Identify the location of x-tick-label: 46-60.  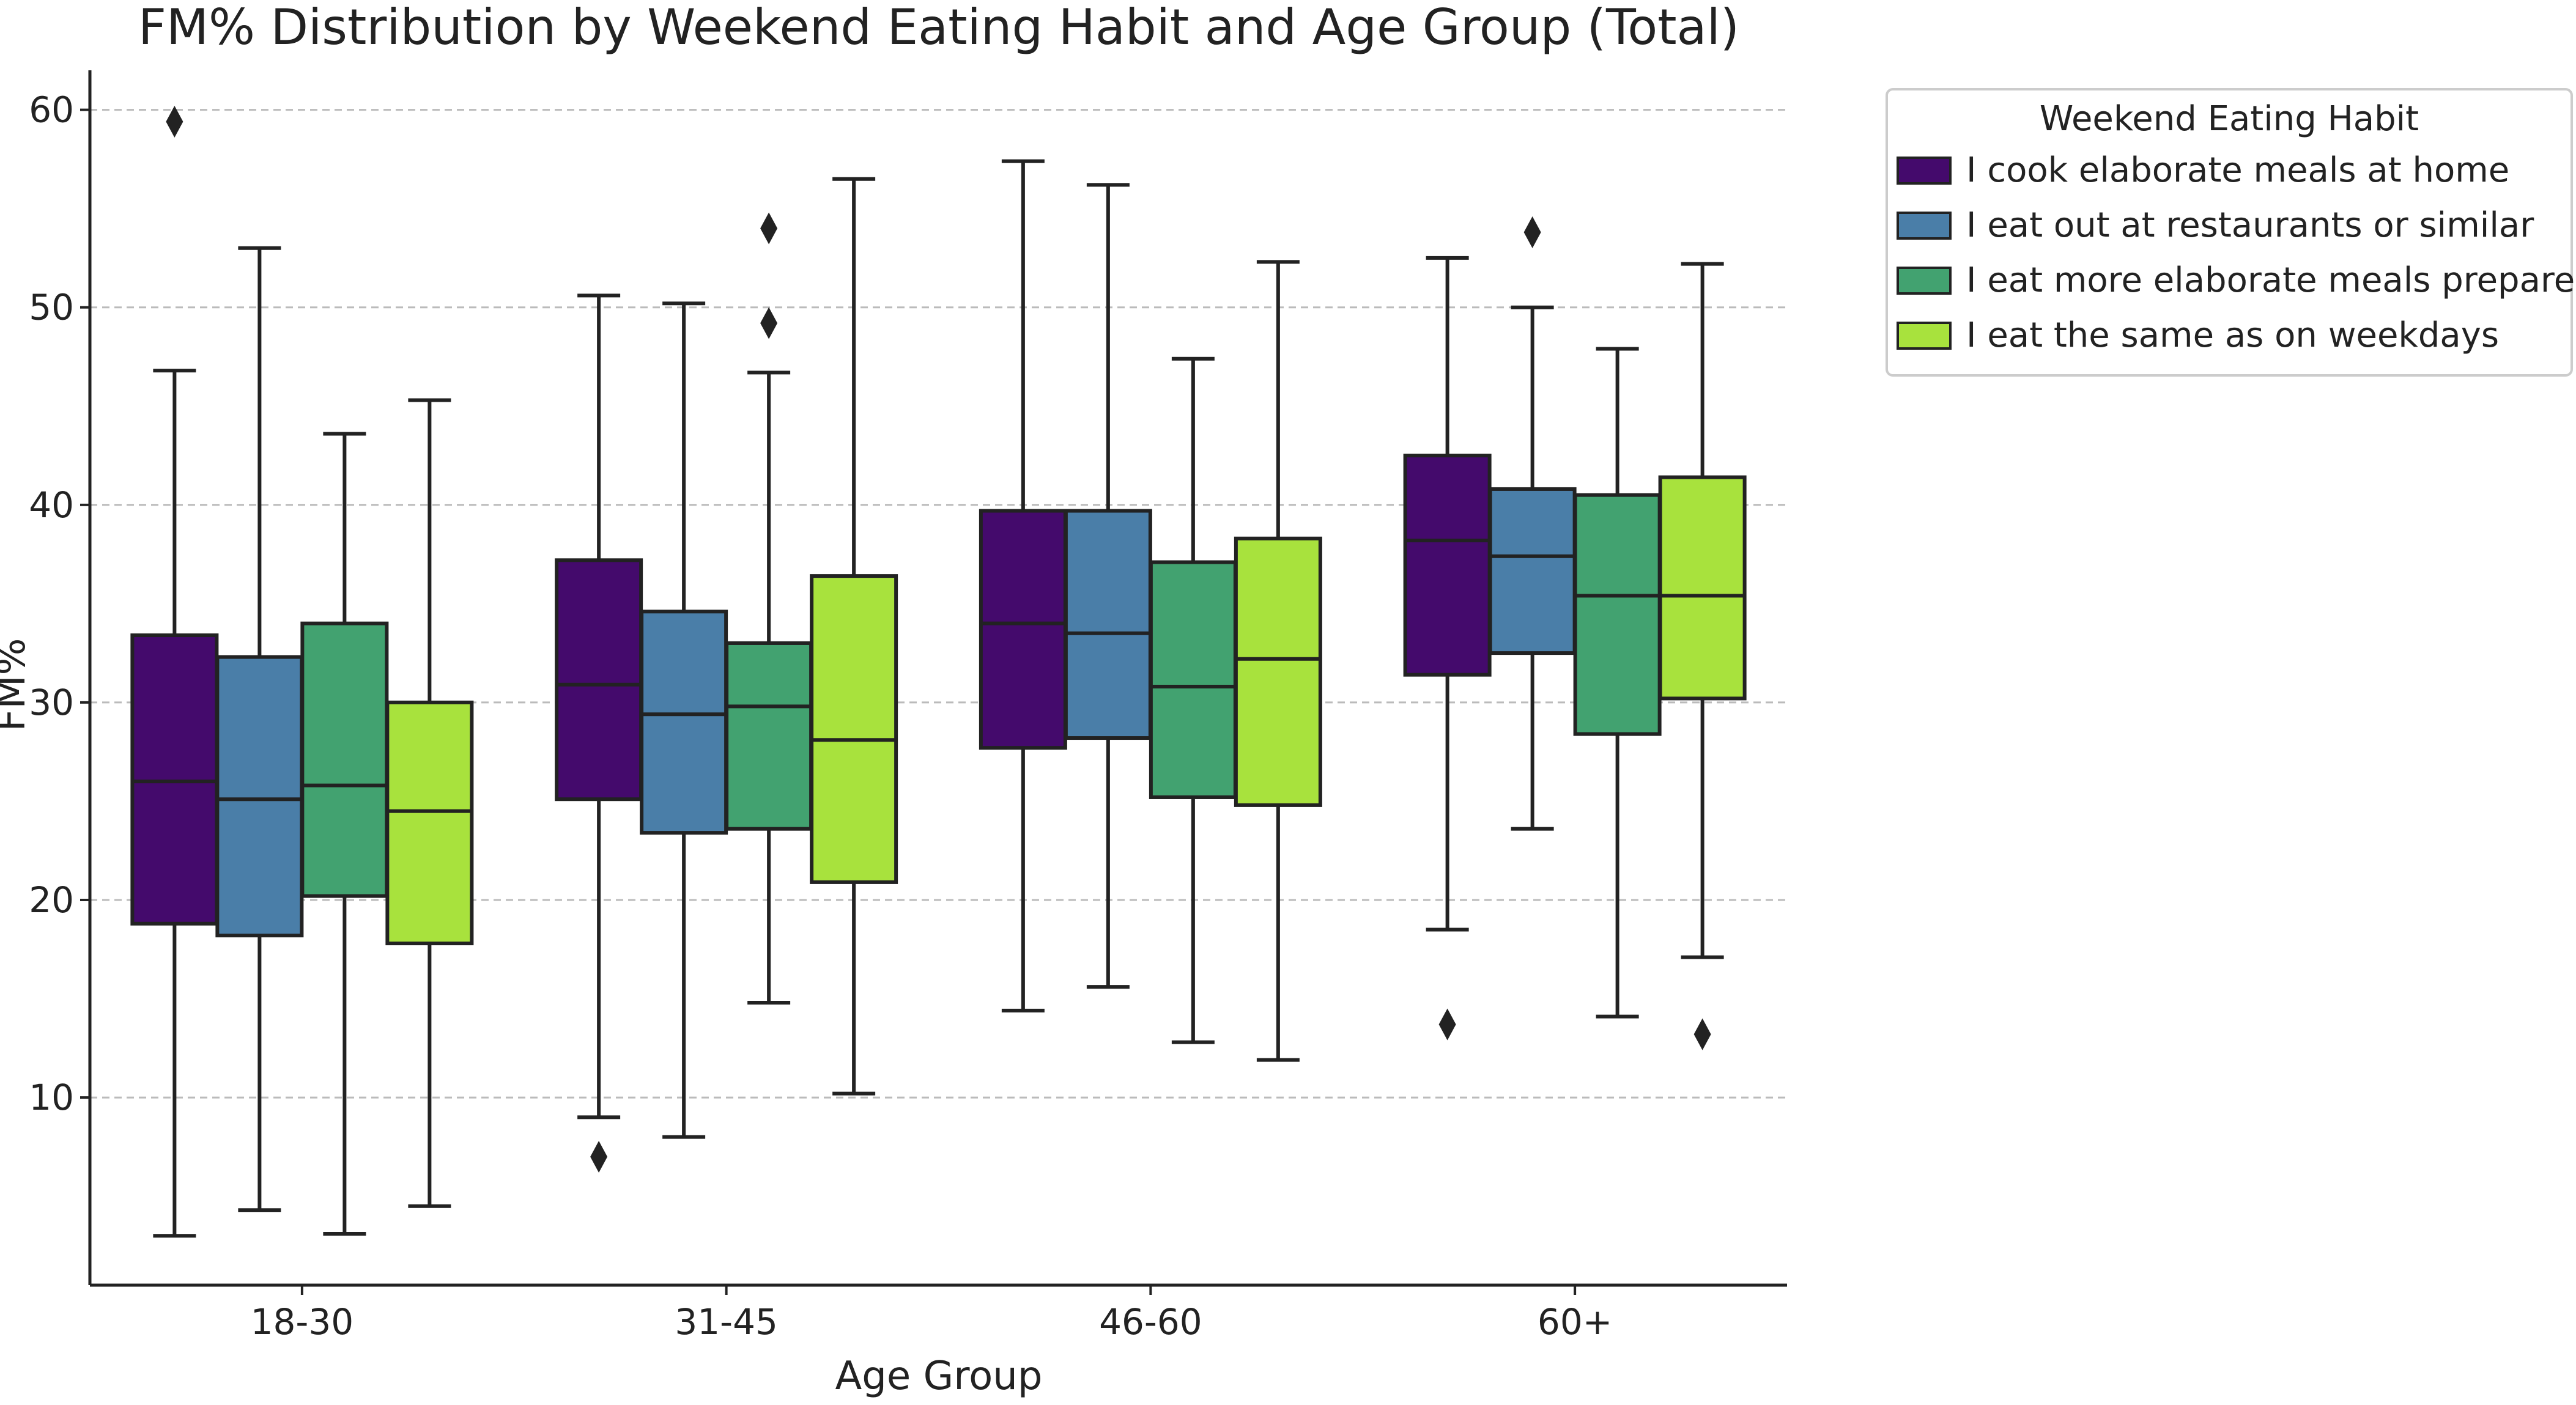
(1150, 1322).